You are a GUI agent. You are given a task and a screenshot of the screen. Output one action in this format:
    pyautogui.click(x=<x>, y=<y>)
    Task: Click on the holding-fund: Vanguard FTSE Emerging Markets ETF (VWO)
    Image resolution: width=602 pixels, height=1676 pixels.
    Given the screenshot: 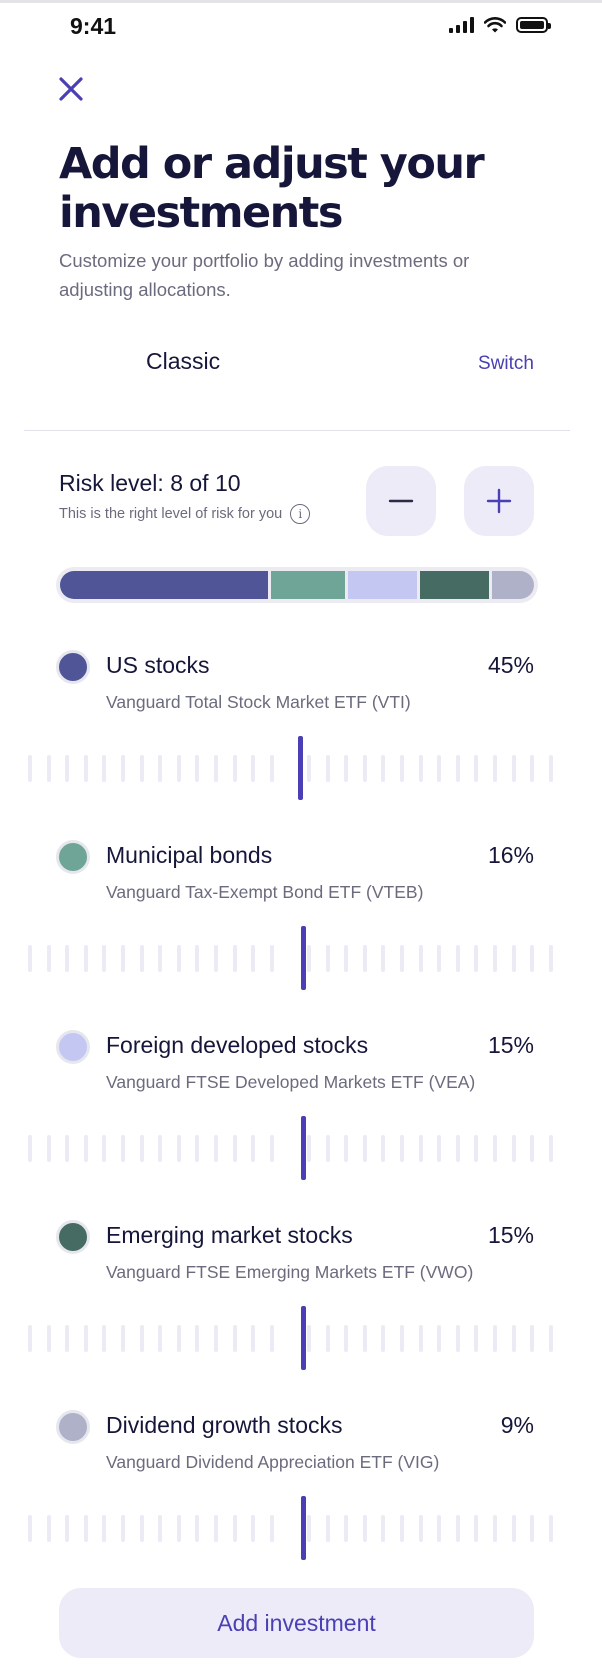 What is the action you would take?
    pyautogui.click(x=290, y=1272)
    